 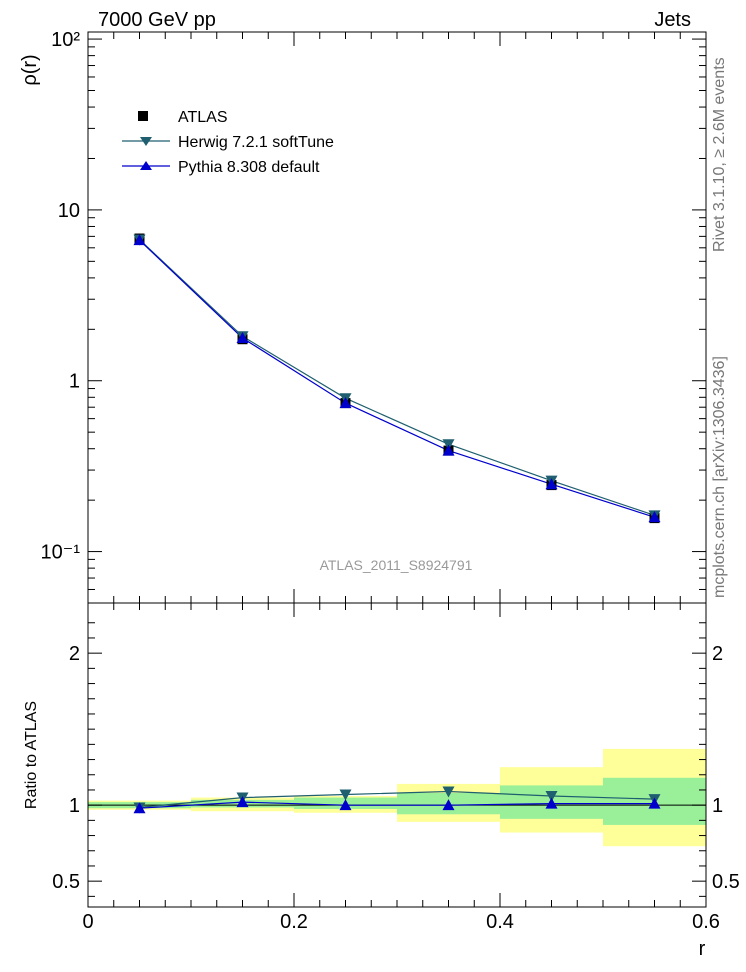 What do you see at coordinates (256, 142) in the screenshot?
I see `legend-herwig-label: Herwig 7.2.1 softTune` at bounding box center [256, 142].